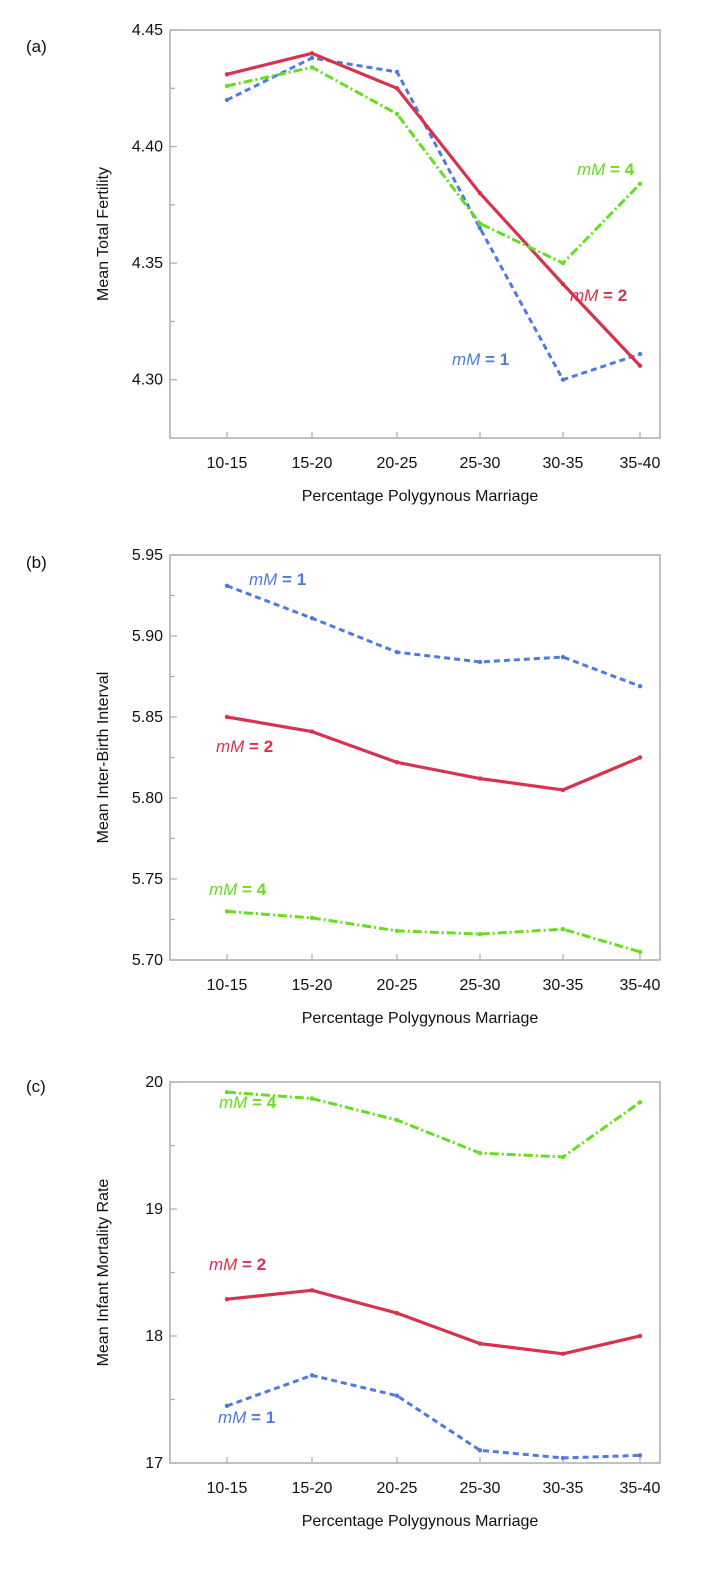 This screenshot has width=712, height=1569. Describe the element at coordinates (36, 1086) in the screenshot. I see `panel-label: (c)` at that location.